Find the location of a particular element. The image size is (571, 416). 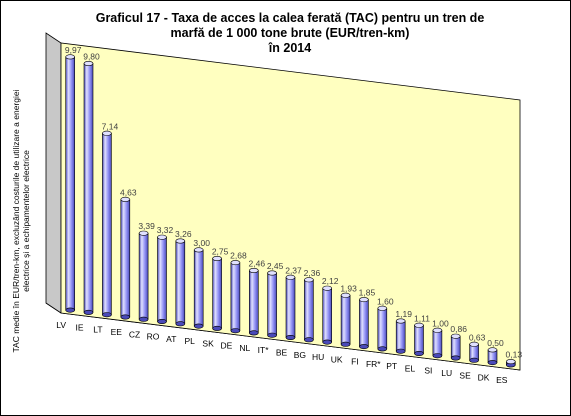

bar-HU is located at coordinates (327, 315).